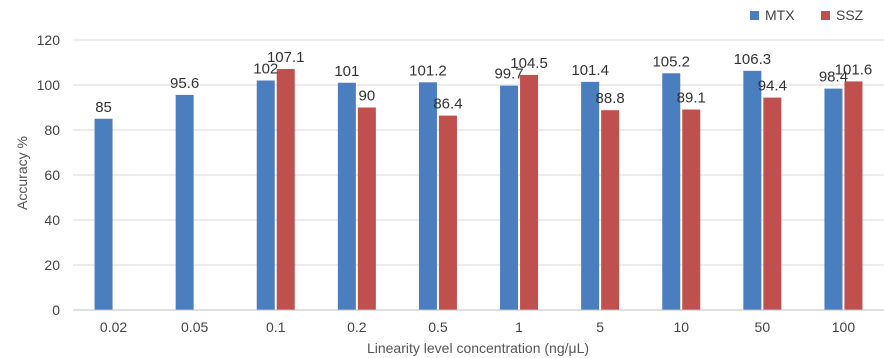 Image resolution: width=884 pixels, height=358 pixels. Describe the element at coordinates (590, 70) in the screenshot. I see `data-label-mtx: 101.4` at that location.